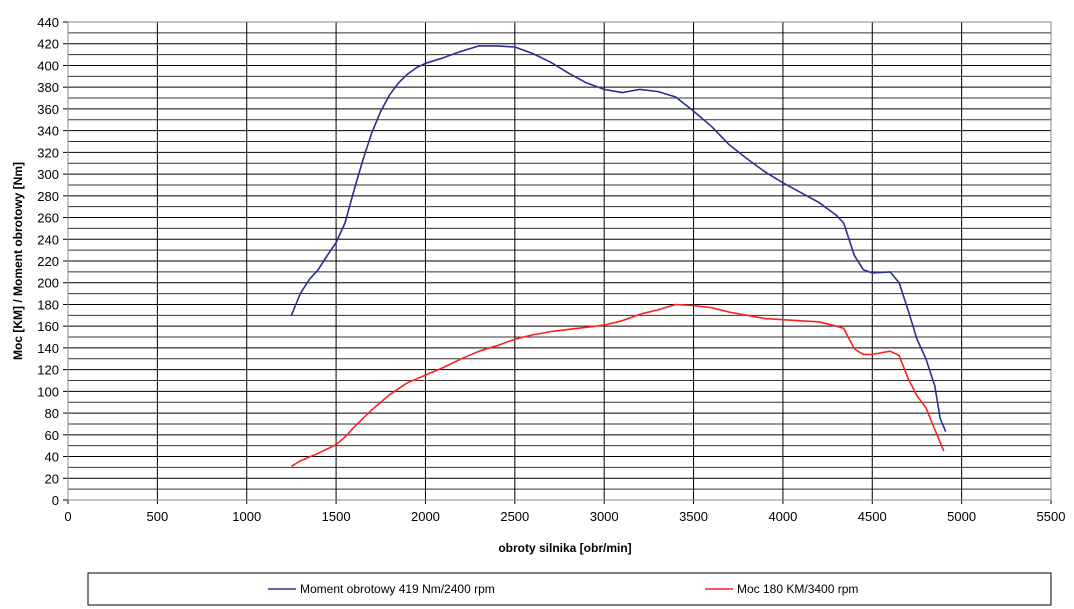 The image size is (1074, 609). I want to click on y-tick-label: 400, so click(48, 65).